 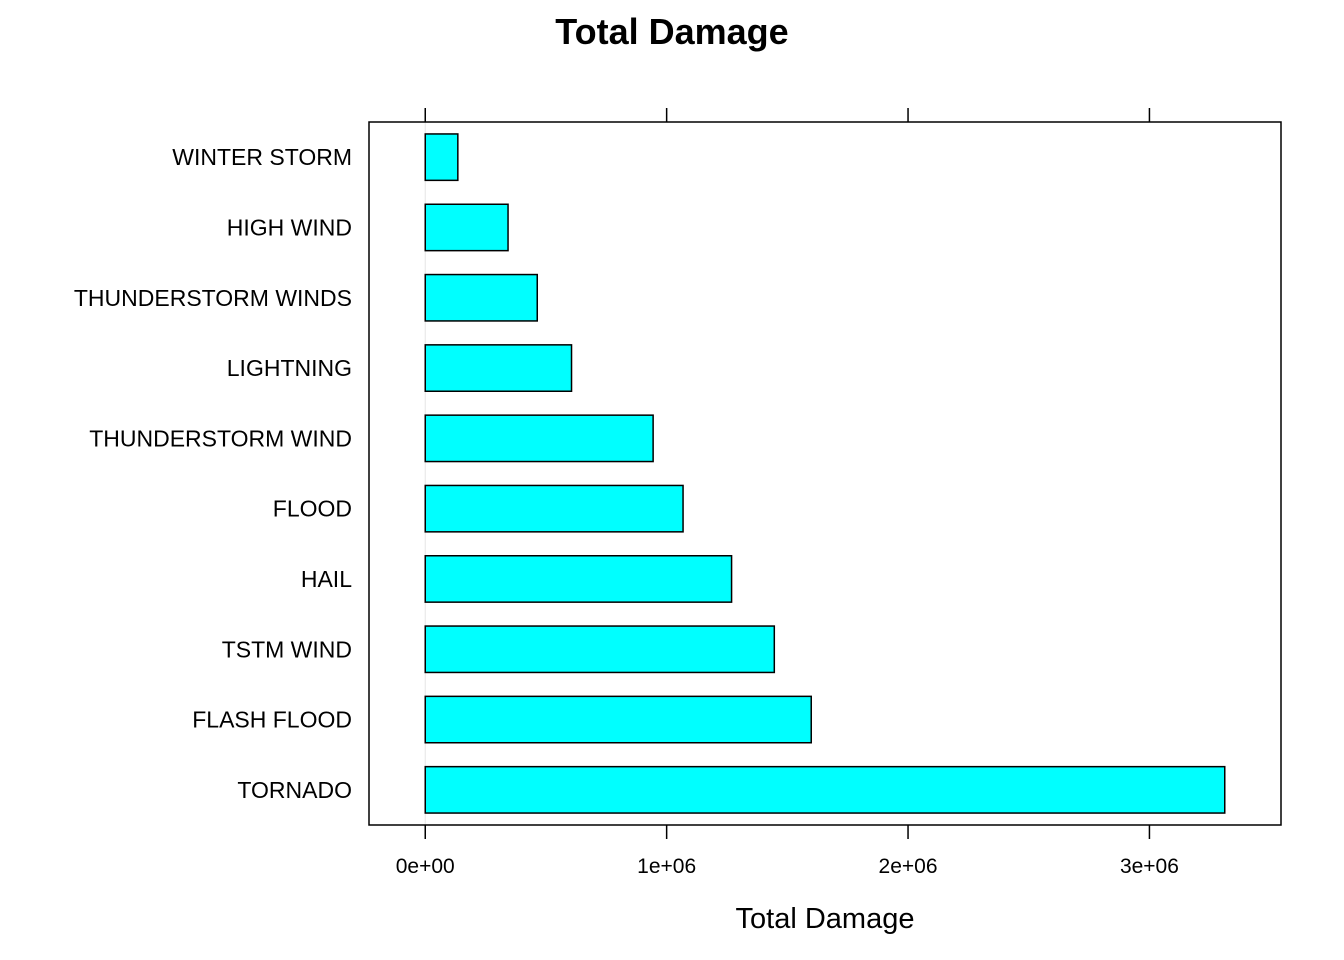 What do you see at coordinates (539, 438) in the screenshot?
I see `bar-thunderstorm-wind` at bounding box center [539, 438].